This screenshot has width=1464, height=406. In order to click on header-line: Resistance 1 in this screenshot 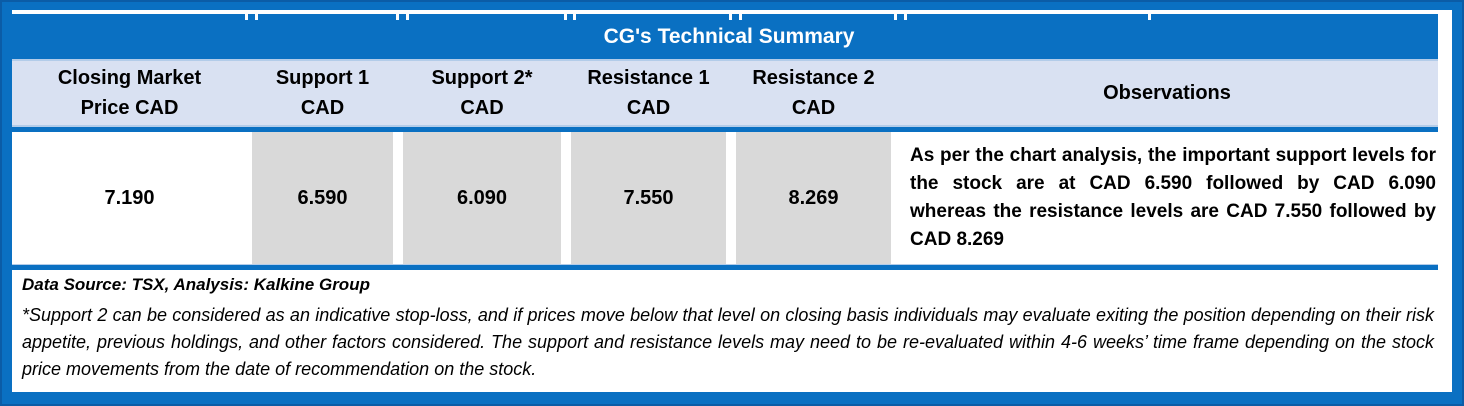, I will do `click(648, 78)`.